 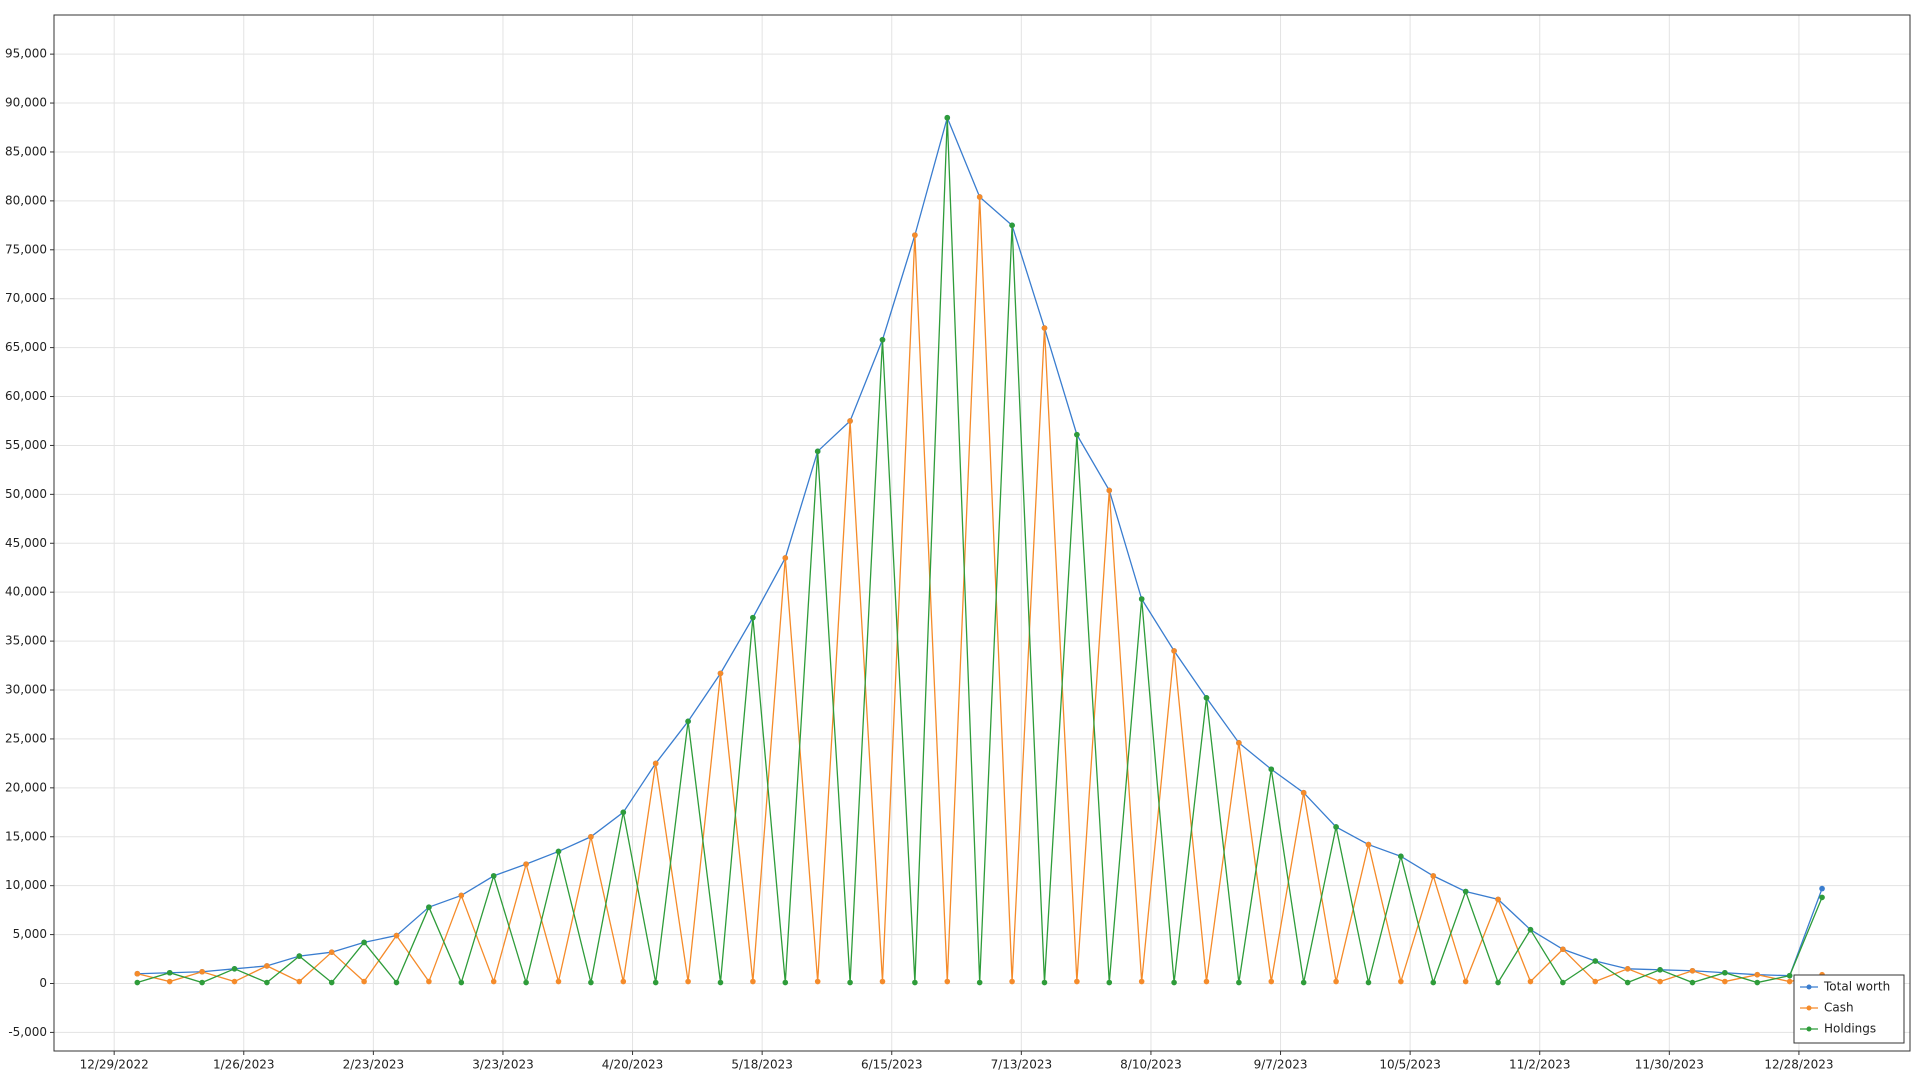 What do you see at coordinates (26, 298) in the screenshot?
I see `y-tick-label: 70,000` at bounding box center [26, 298].